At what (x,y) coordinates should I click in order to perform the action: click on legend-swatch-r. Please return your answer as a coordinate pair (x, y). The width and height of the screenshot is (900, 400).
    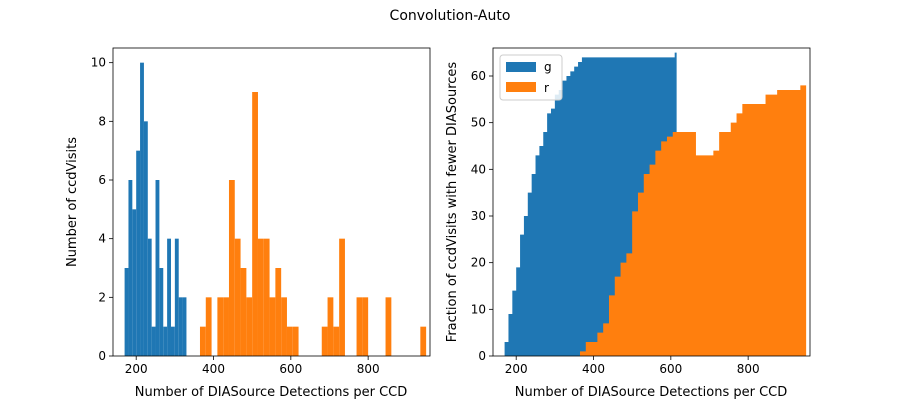
    Looking at the image, I should click on (521, 87).